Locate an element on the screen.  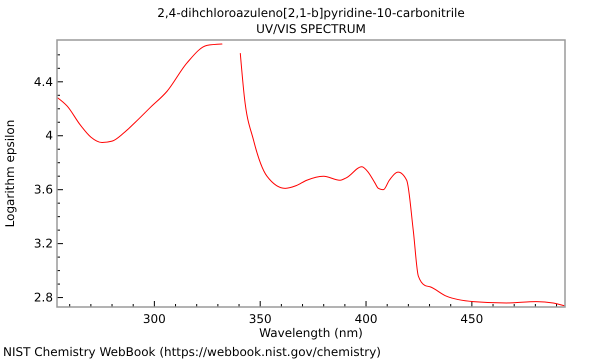
y-tick-label: 3.2 is located at coordinates (43, 243).